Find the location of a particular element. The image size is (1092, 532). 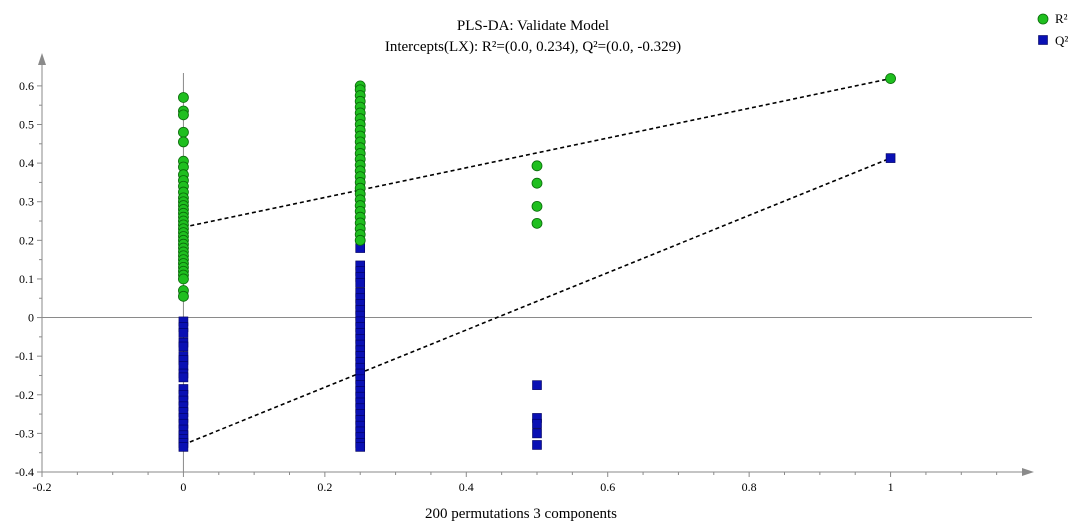

y-tick-label: -0.1 is located at coordinates (24, 356).